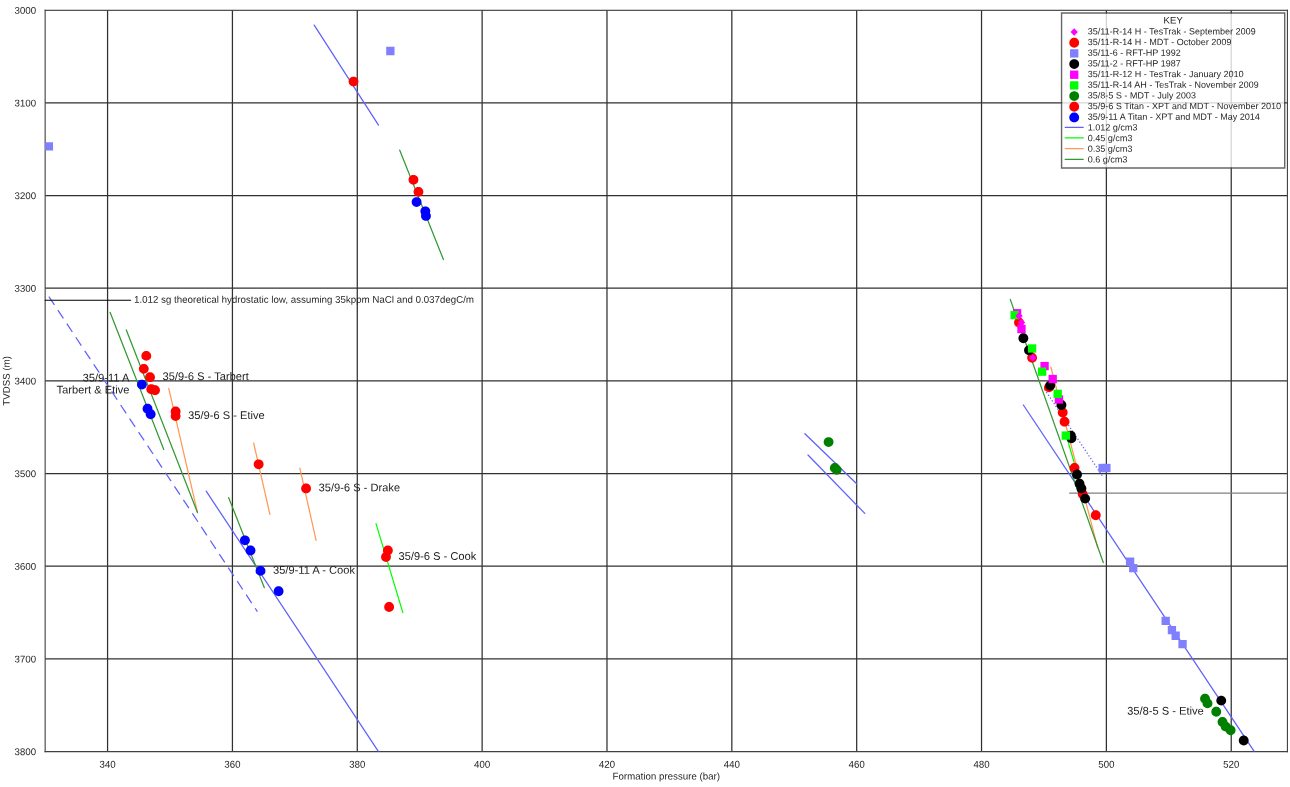  What do you see at coordinates (25, 103) in the screenshot?
I see `y-tick-label: 3100` at bounding box center [25, 103].